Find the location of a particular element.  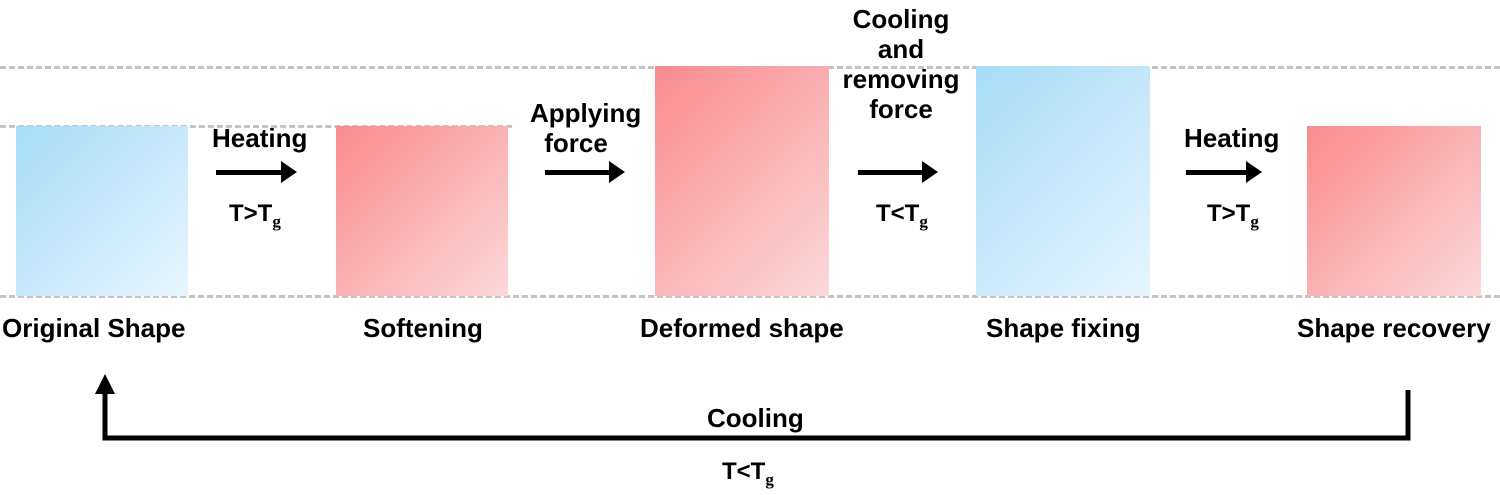

stage-label-fixing: Shape fixing is located at coordinates (1063, 328).